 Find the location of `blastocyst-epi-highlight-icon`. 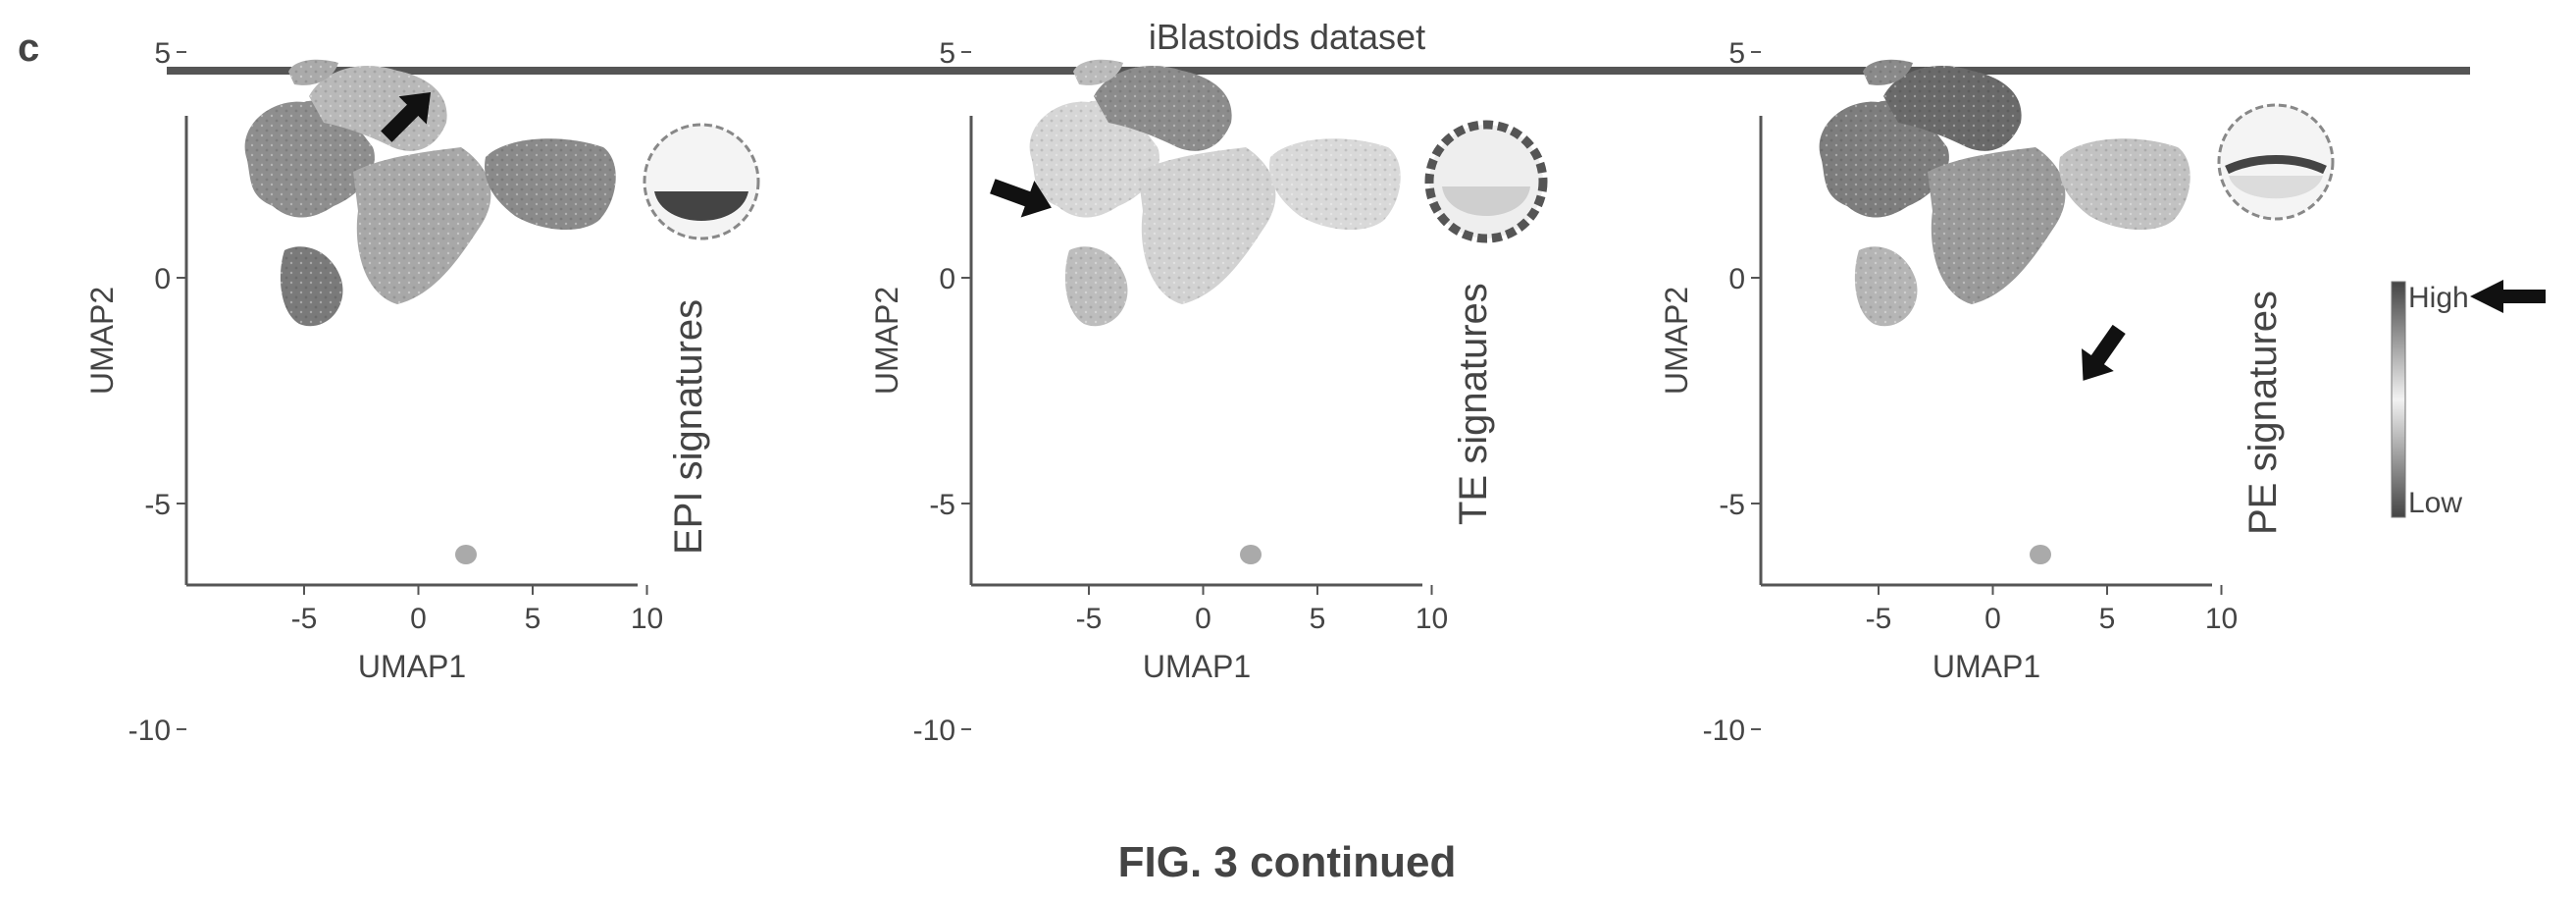

blastocyst-epi-highlight-icon is located at coordinates (701, 181).